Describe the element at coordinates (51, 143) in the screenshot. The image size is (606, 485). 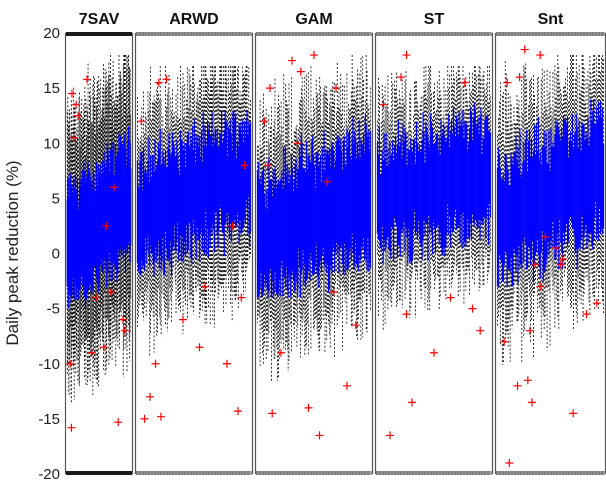
I see `y-tick-label: 10` at that location.